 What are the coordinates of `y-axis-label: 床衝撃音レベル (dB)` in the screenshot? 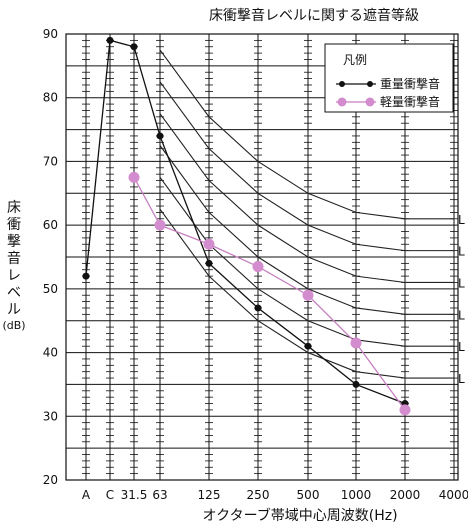 It's located at (14, 266).